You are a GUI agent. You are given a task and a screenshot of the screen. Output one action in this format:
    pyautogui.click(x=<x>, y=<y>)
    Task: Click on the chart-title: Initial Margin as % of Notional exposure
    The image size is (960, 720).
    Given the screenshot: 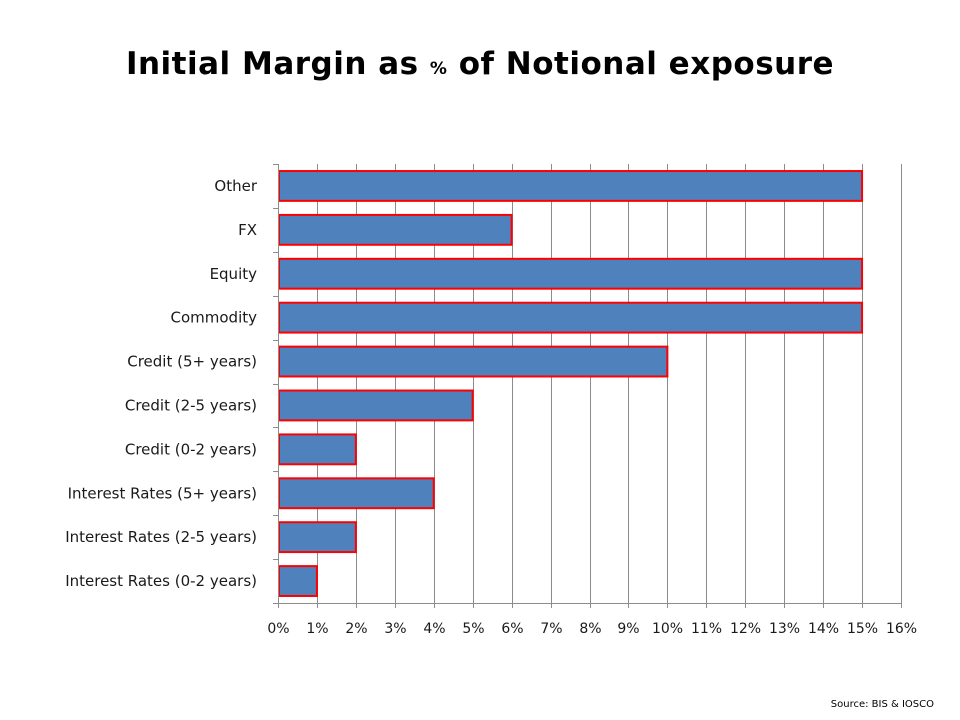 What is the action you would take?
    pyautogui.click(x=480, y=64)
    